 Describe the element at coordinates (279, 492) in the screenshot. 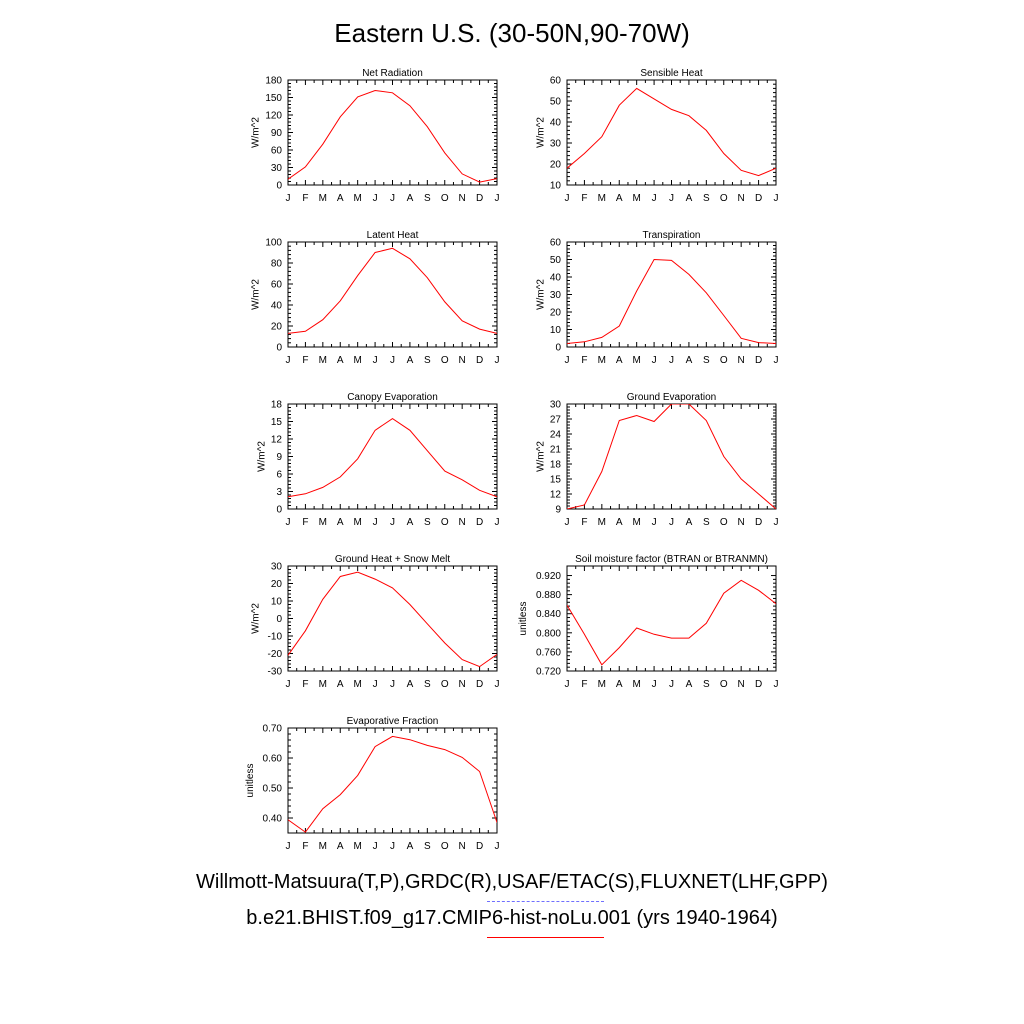

I see `y-tick-label: 3` at that location.